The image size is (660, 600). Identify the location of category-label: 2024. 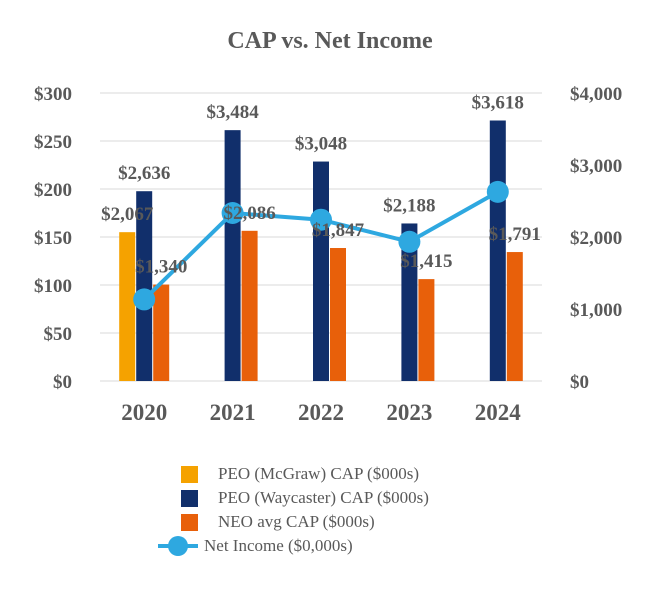
(498, 412).